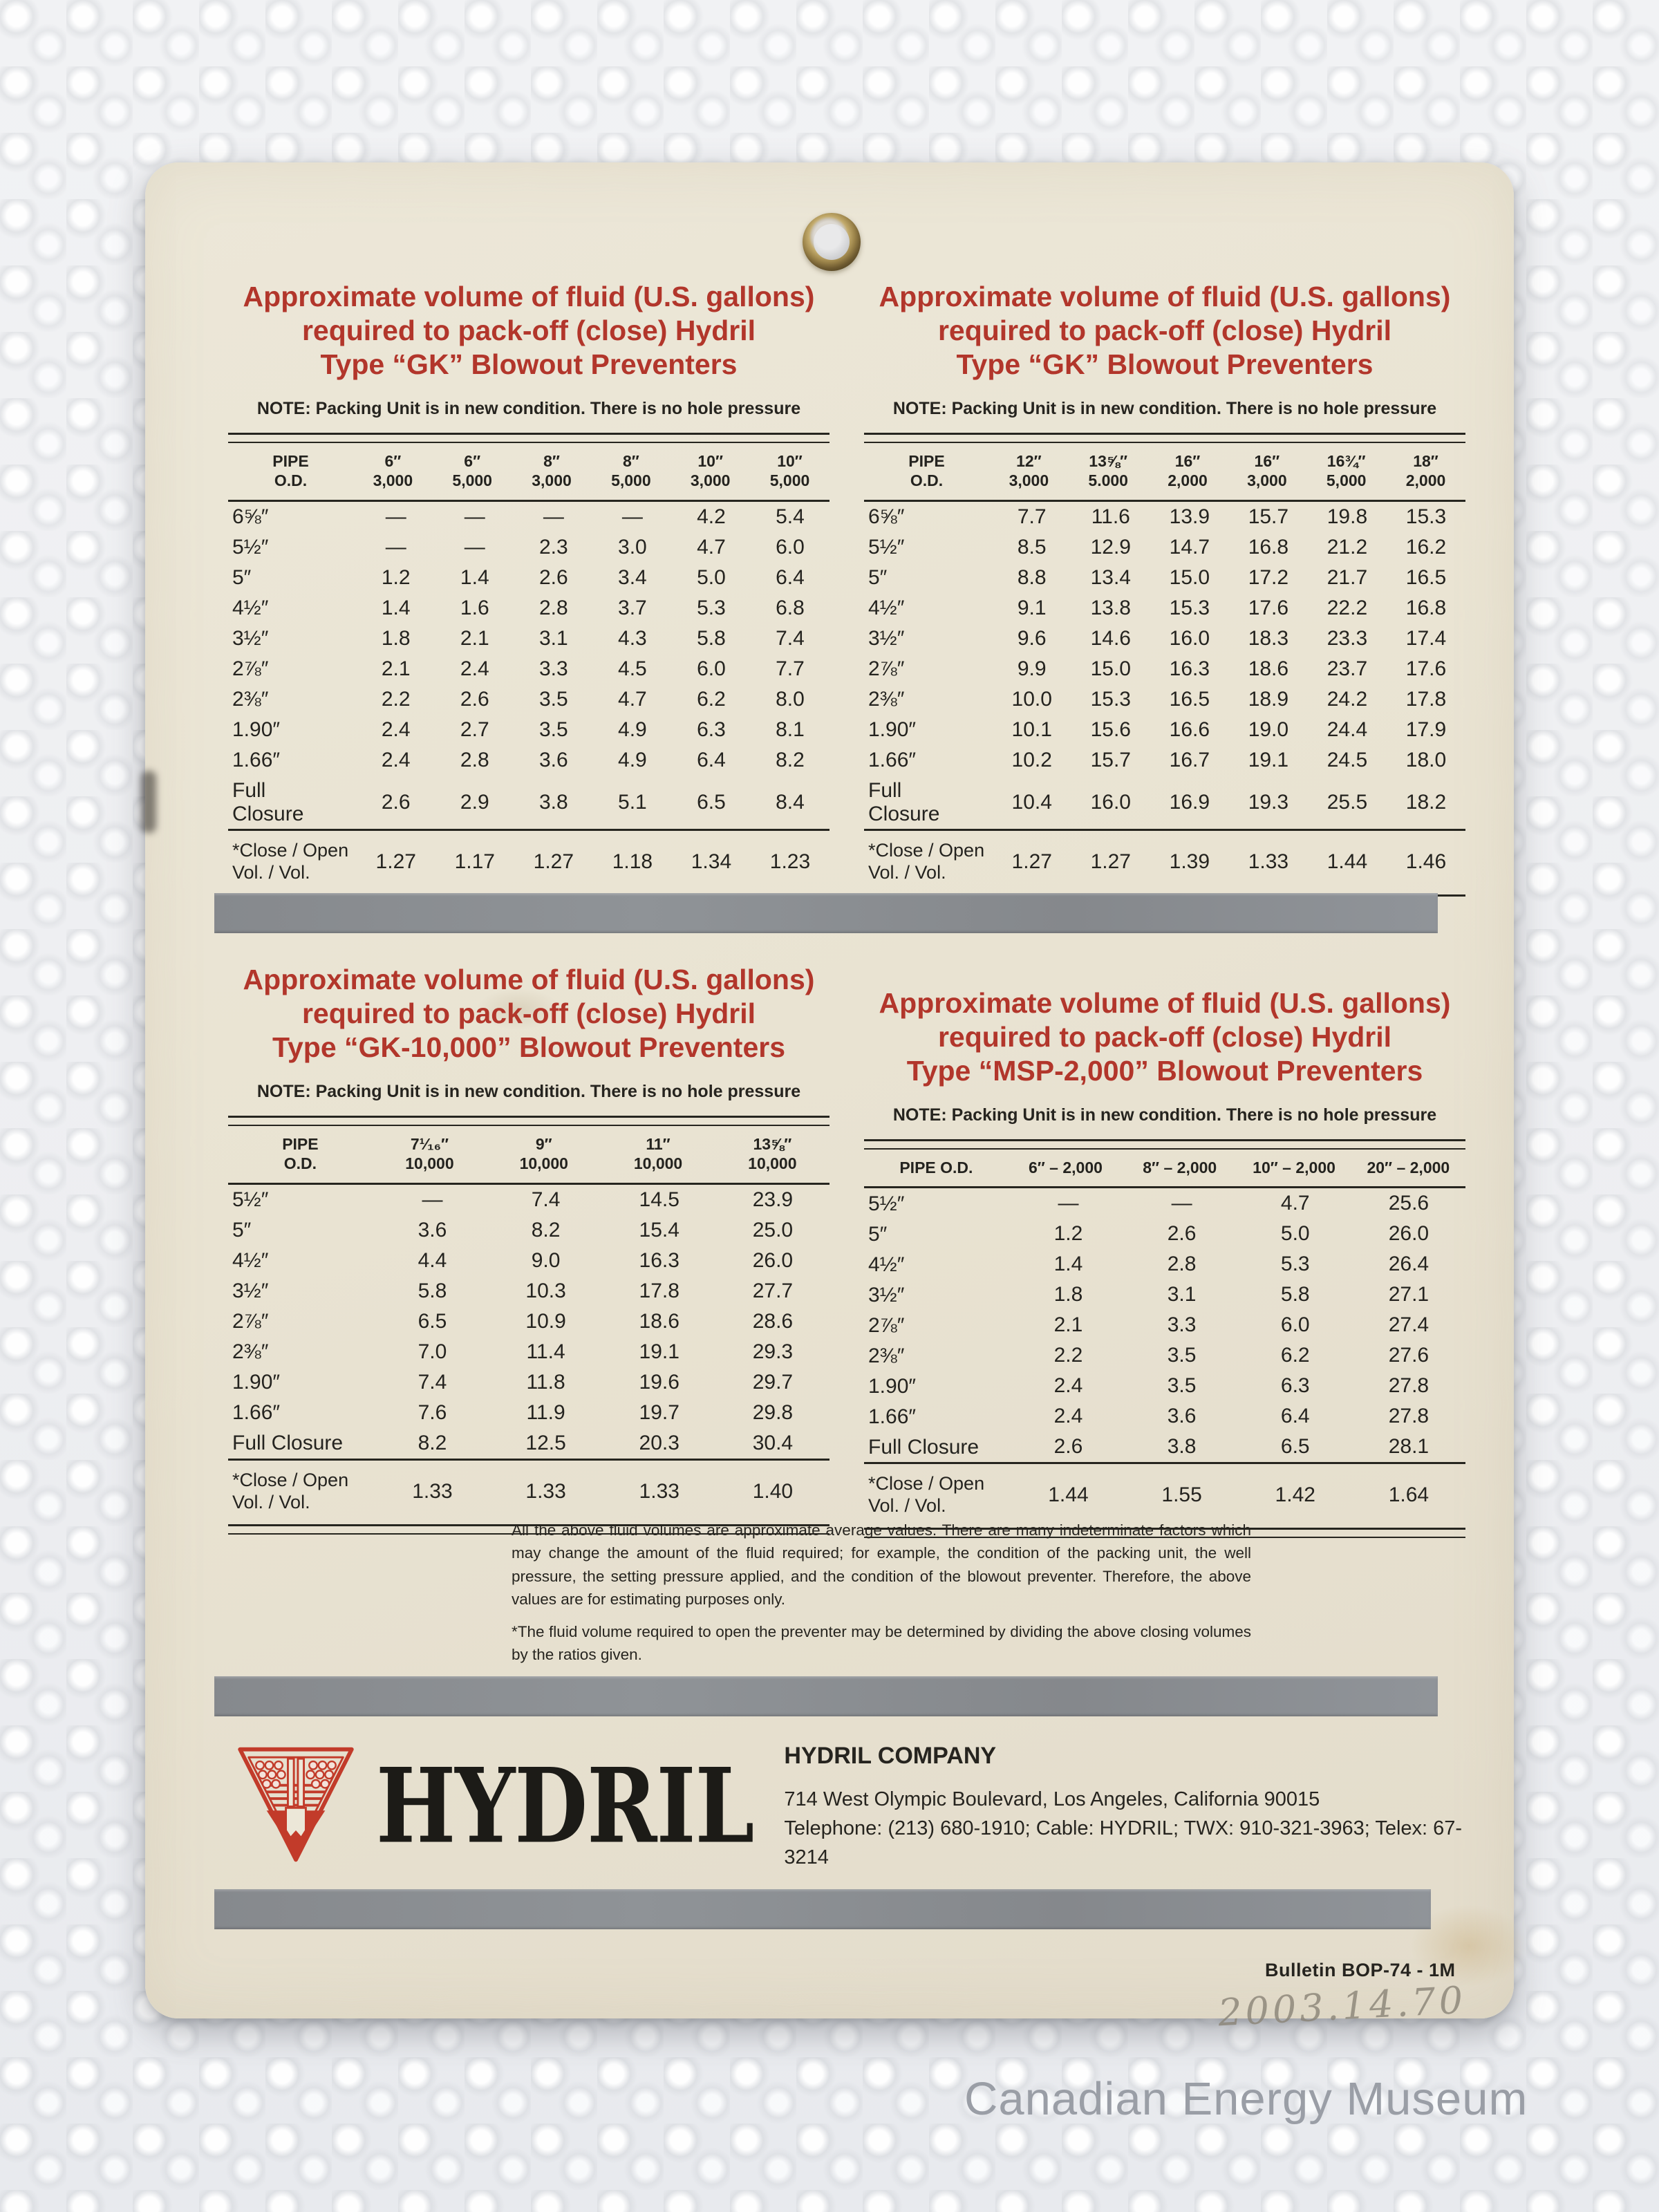  What do you see at coordinates (1409, 1447) in the screenshot?
I see `volume-value: 28.1` at bounding box center [1409, 1447].